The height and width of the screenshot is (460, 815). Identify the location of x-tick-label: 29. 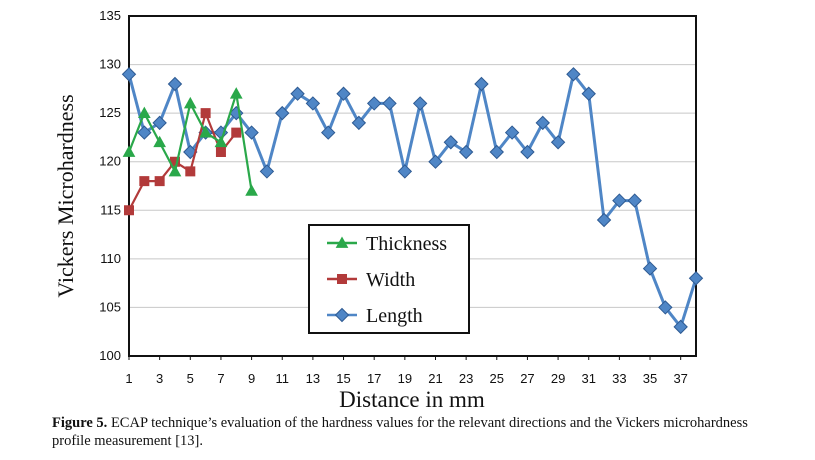
(558, 378).